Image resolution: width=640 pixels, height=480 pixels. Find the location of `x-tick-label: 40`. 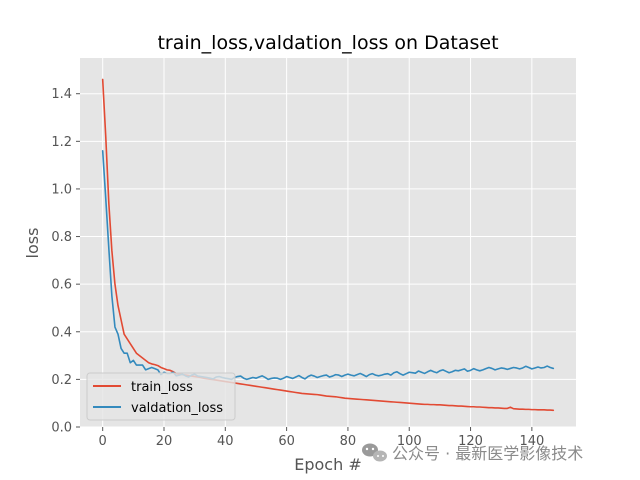

x-tick-label: 40 is located at coordinates (225, 441).